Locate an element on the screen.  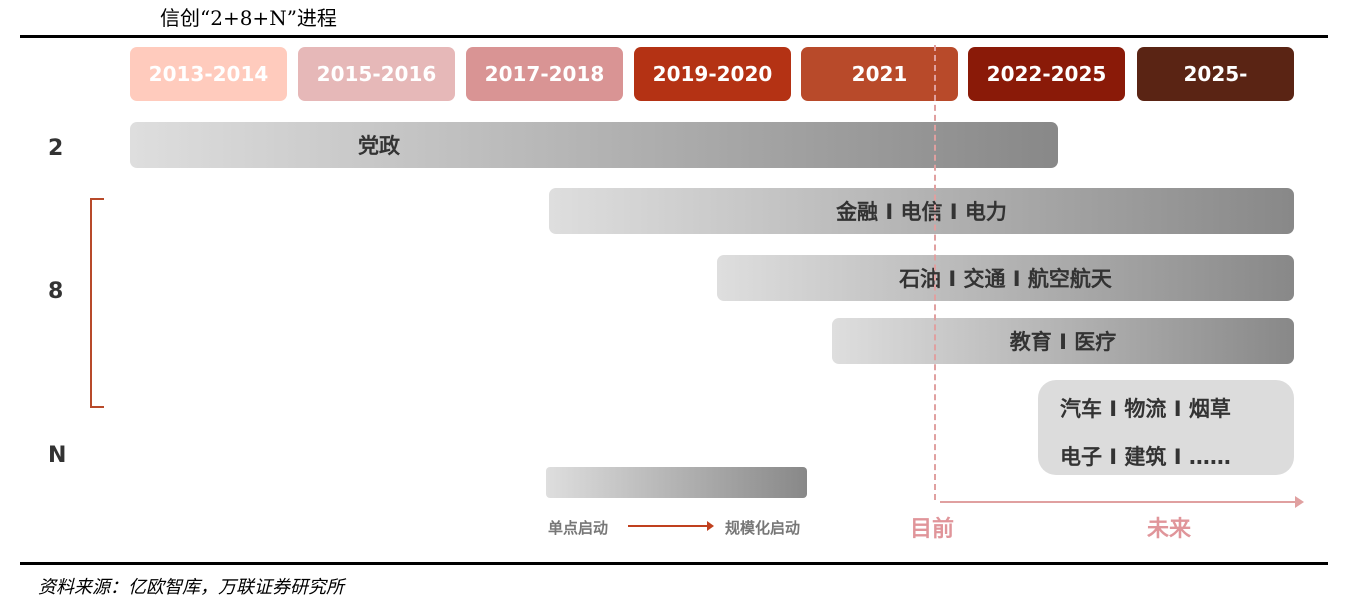
bottom-rule is located at coordinates (674, 563).